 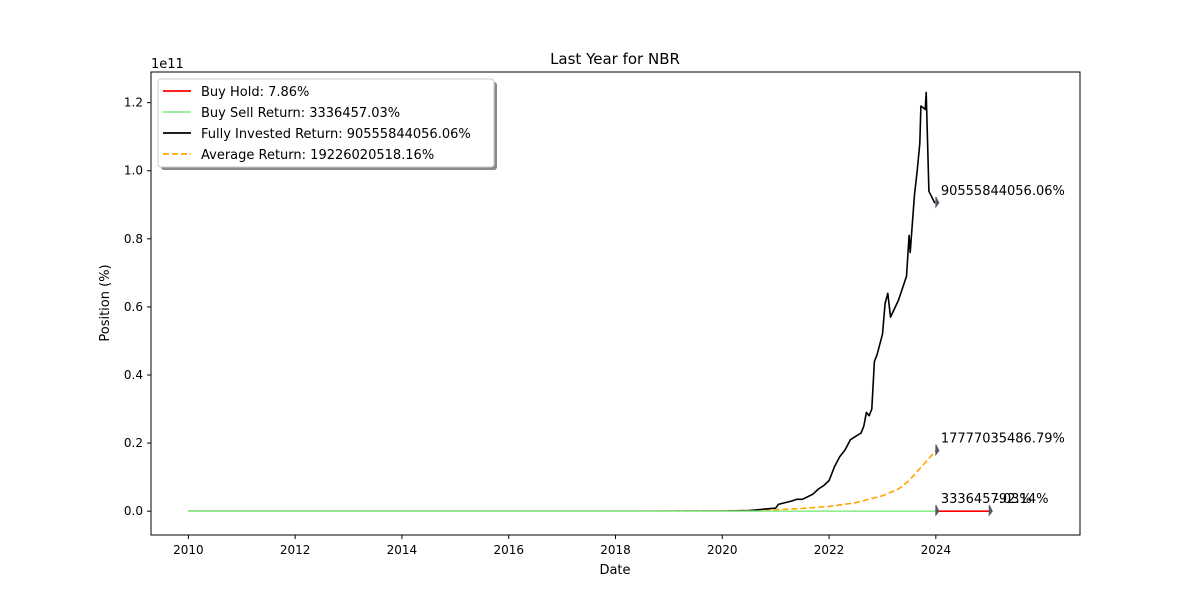 What do you see at coordinates (133, 171) in the screenshot?
I see `y-tick-label: 1.0` at bounding box center [133, 171].